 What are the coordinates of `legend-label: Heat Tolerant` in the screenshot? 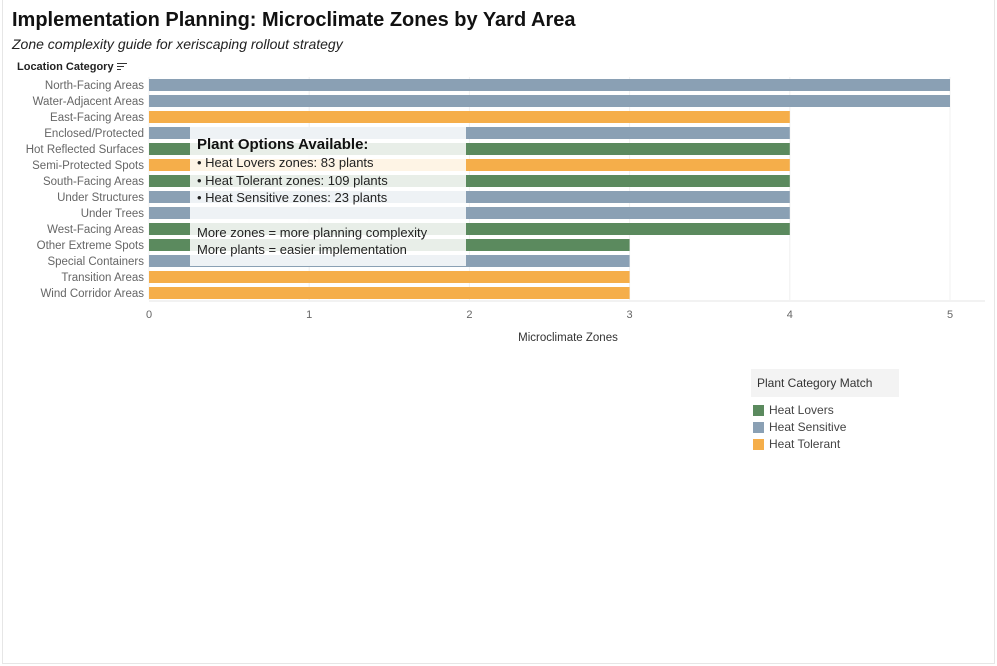 It's located at (805, 444).